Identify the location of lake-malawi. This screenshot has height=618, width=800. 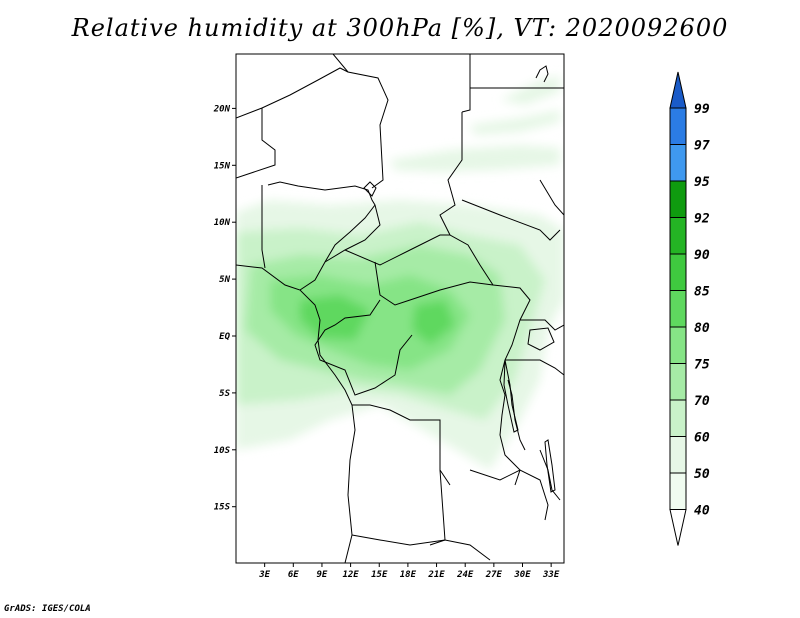
(550, 466).